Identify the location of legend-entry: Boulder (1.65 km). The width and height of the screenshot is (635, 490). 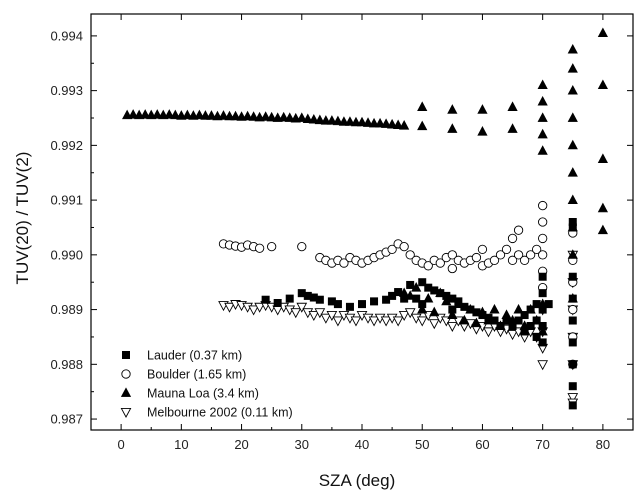
(183, 375).